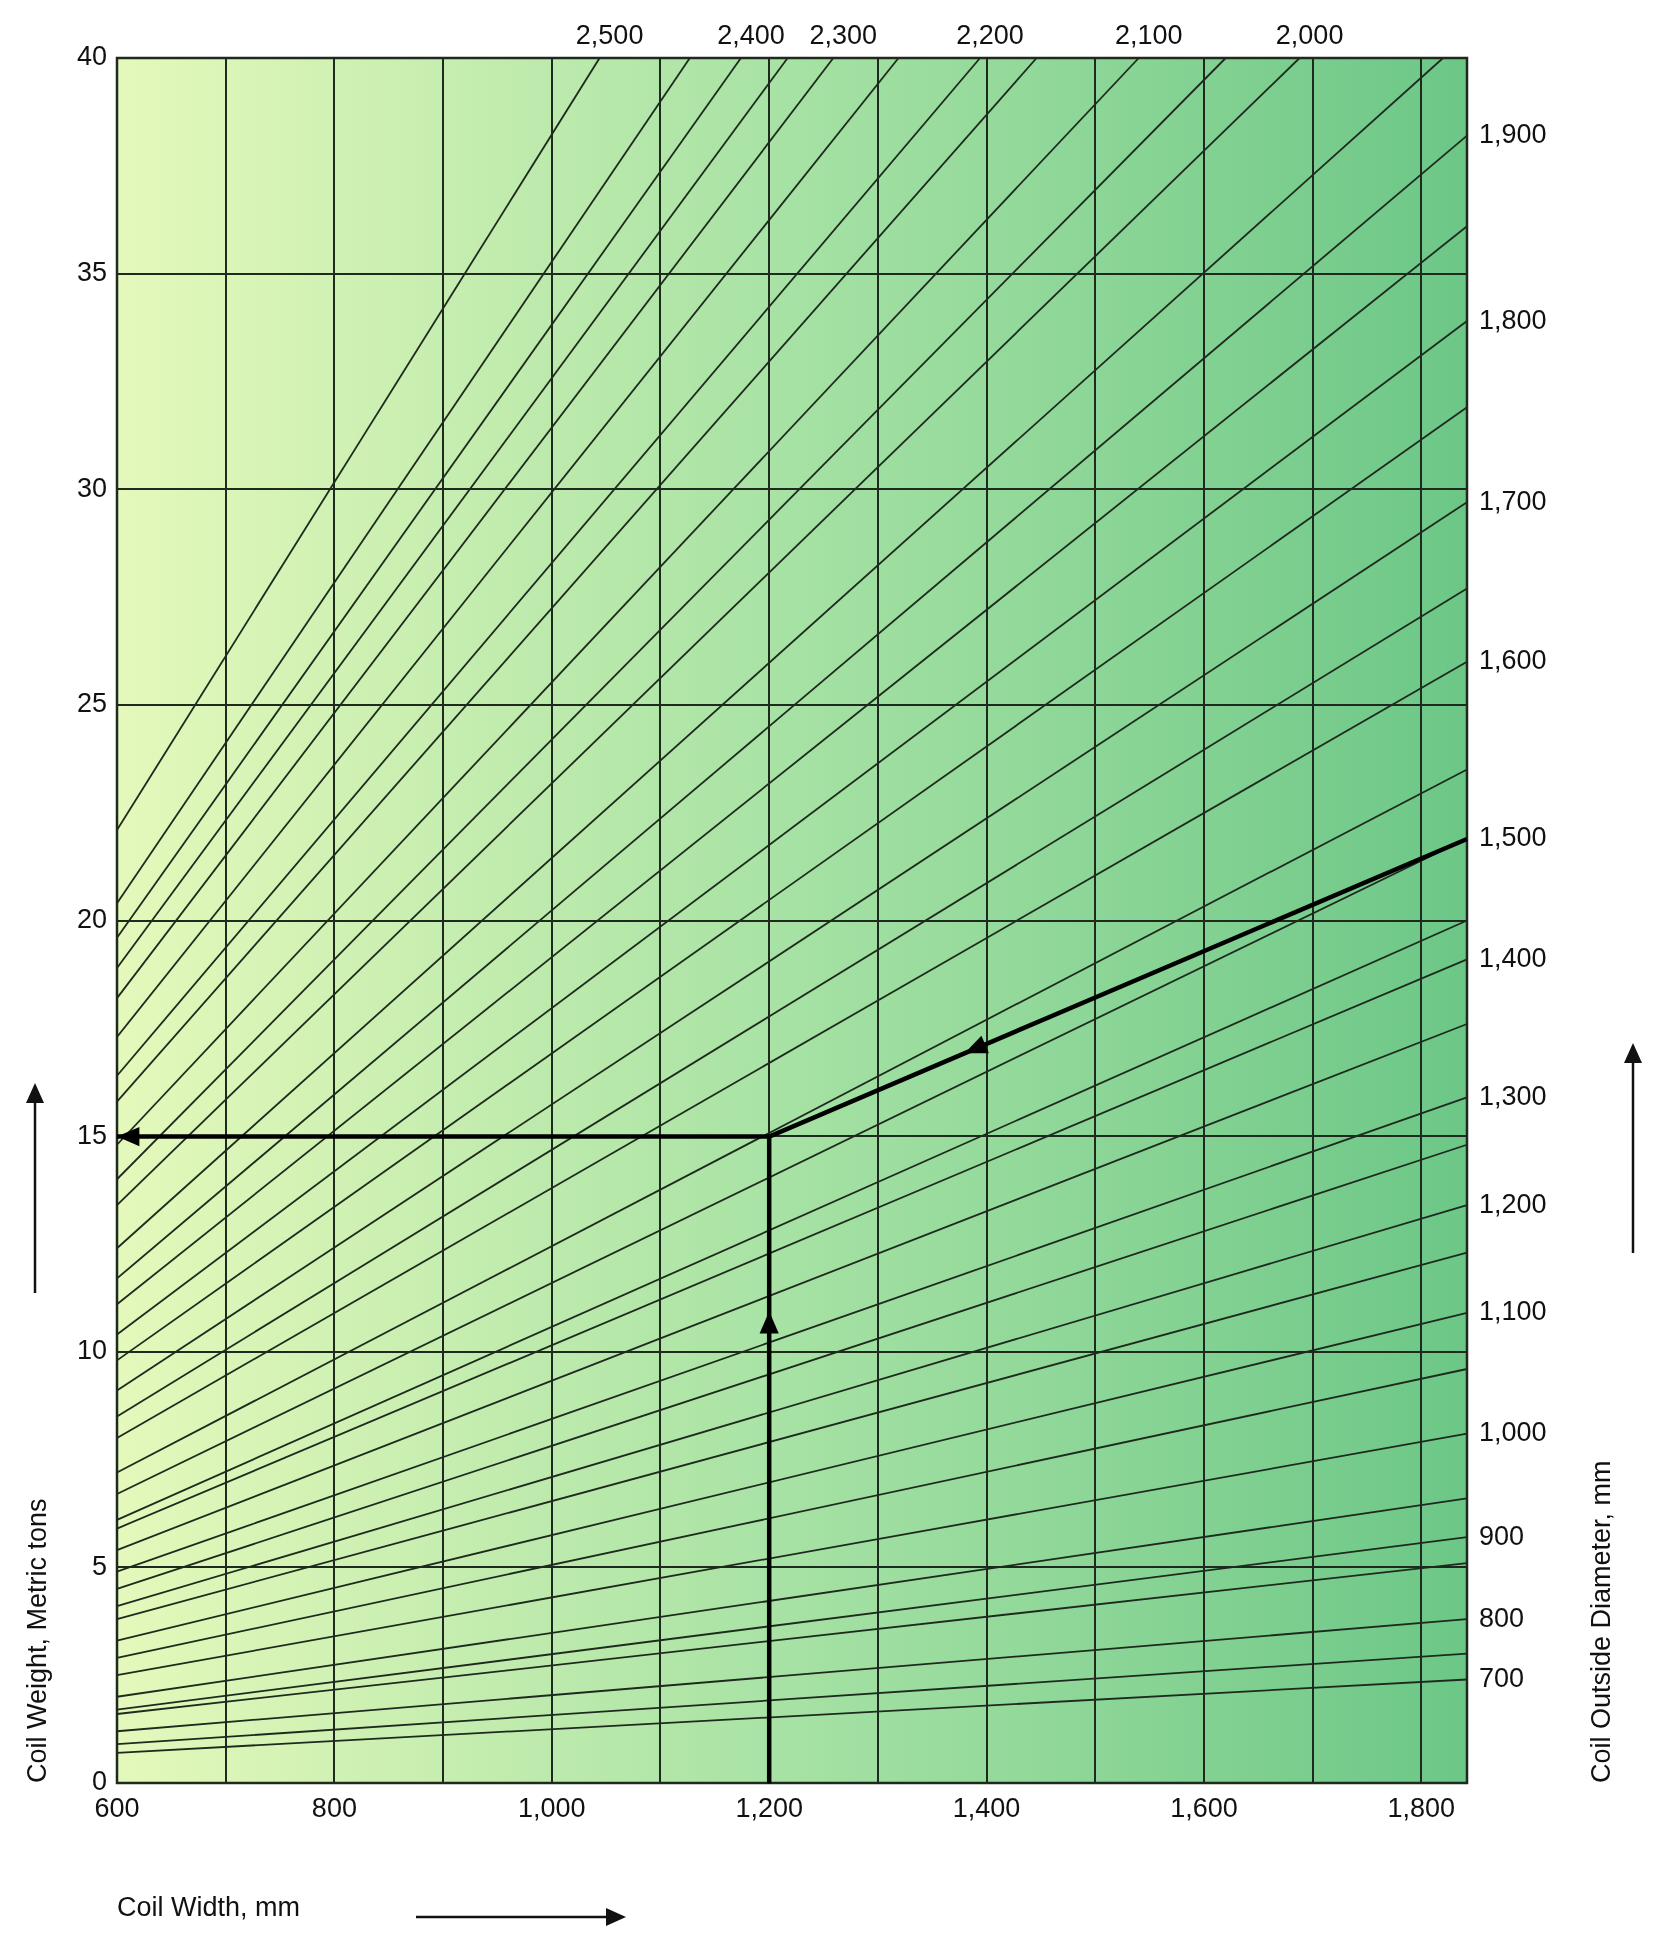 This screenshot has height=1937, width=1662. What do you see at coordinates (99, 1565) in the screenshot?
I see `y-tick-label: 5` at bounding box center [99, 1565].